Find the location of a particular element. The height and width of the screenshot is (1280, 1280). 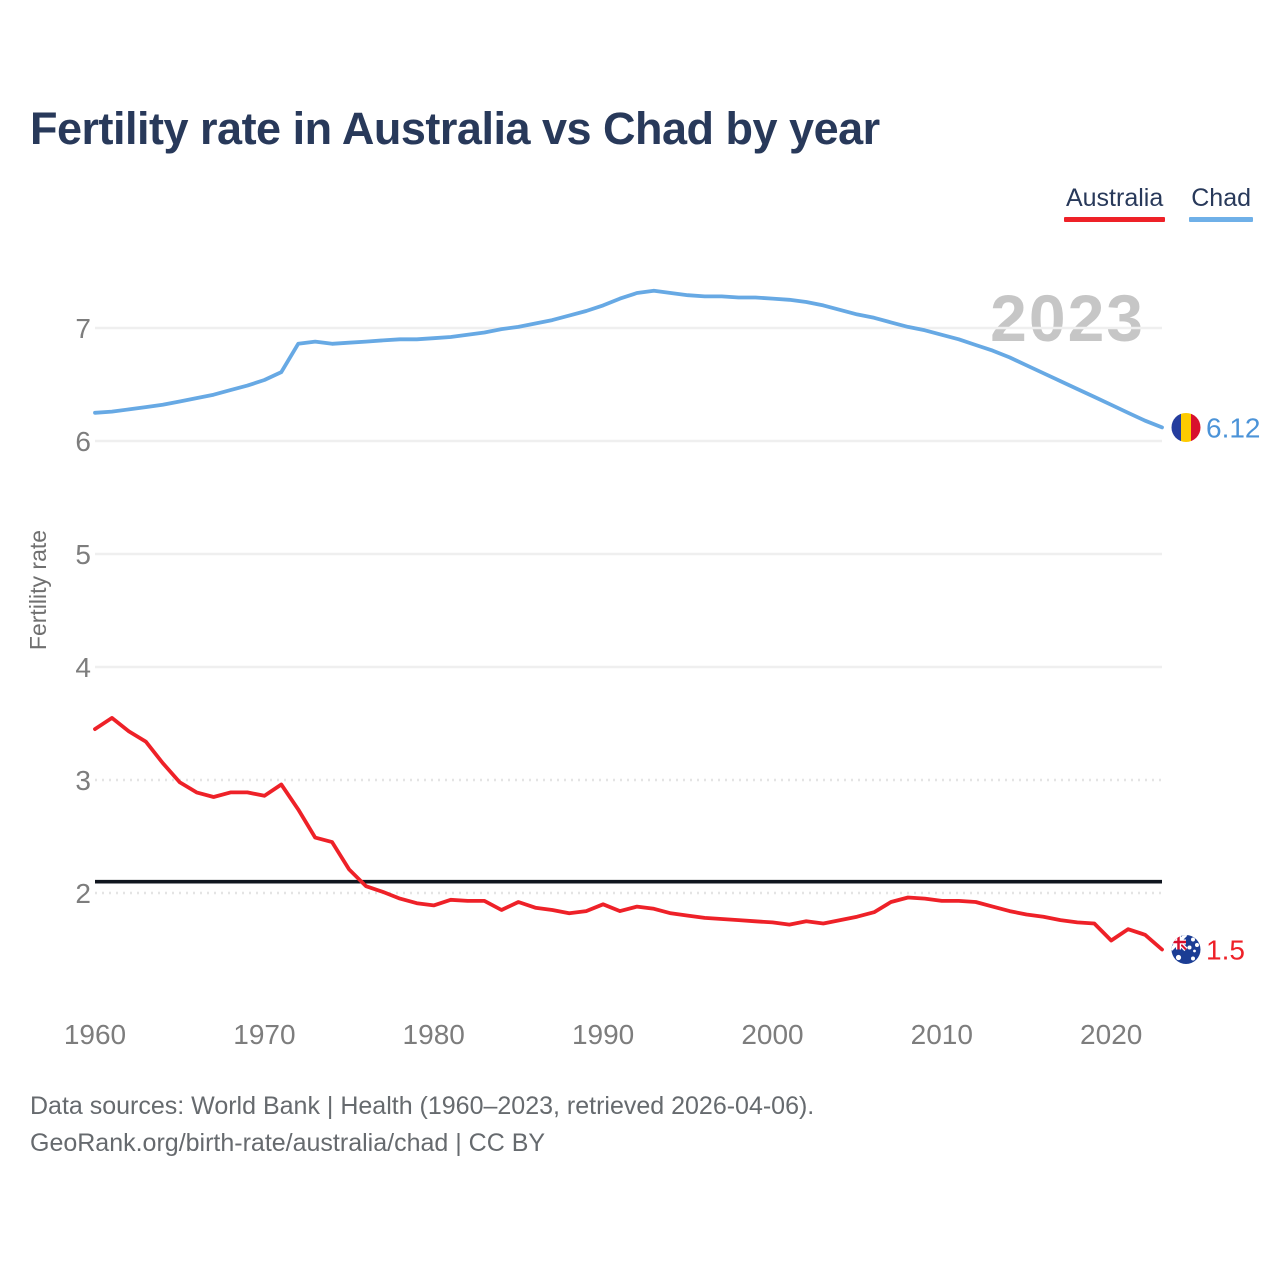

x-tick-label-1970: 1970 is located at coordinates (264, 1034).